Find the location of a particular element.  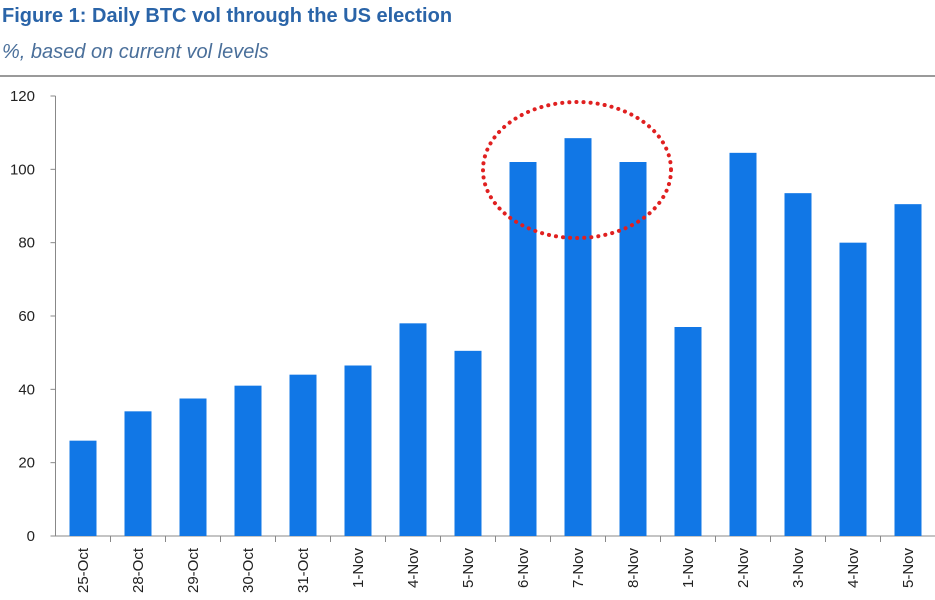

y-tick-label: 120 is located at coordinates (22, 96).